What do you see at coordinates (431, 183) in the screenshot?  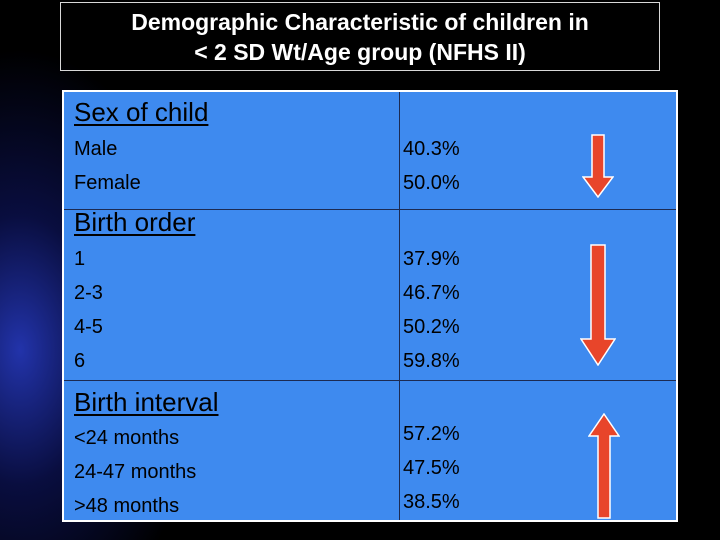 I see `row-value: 50.0%` at bounding box center [431, 183].